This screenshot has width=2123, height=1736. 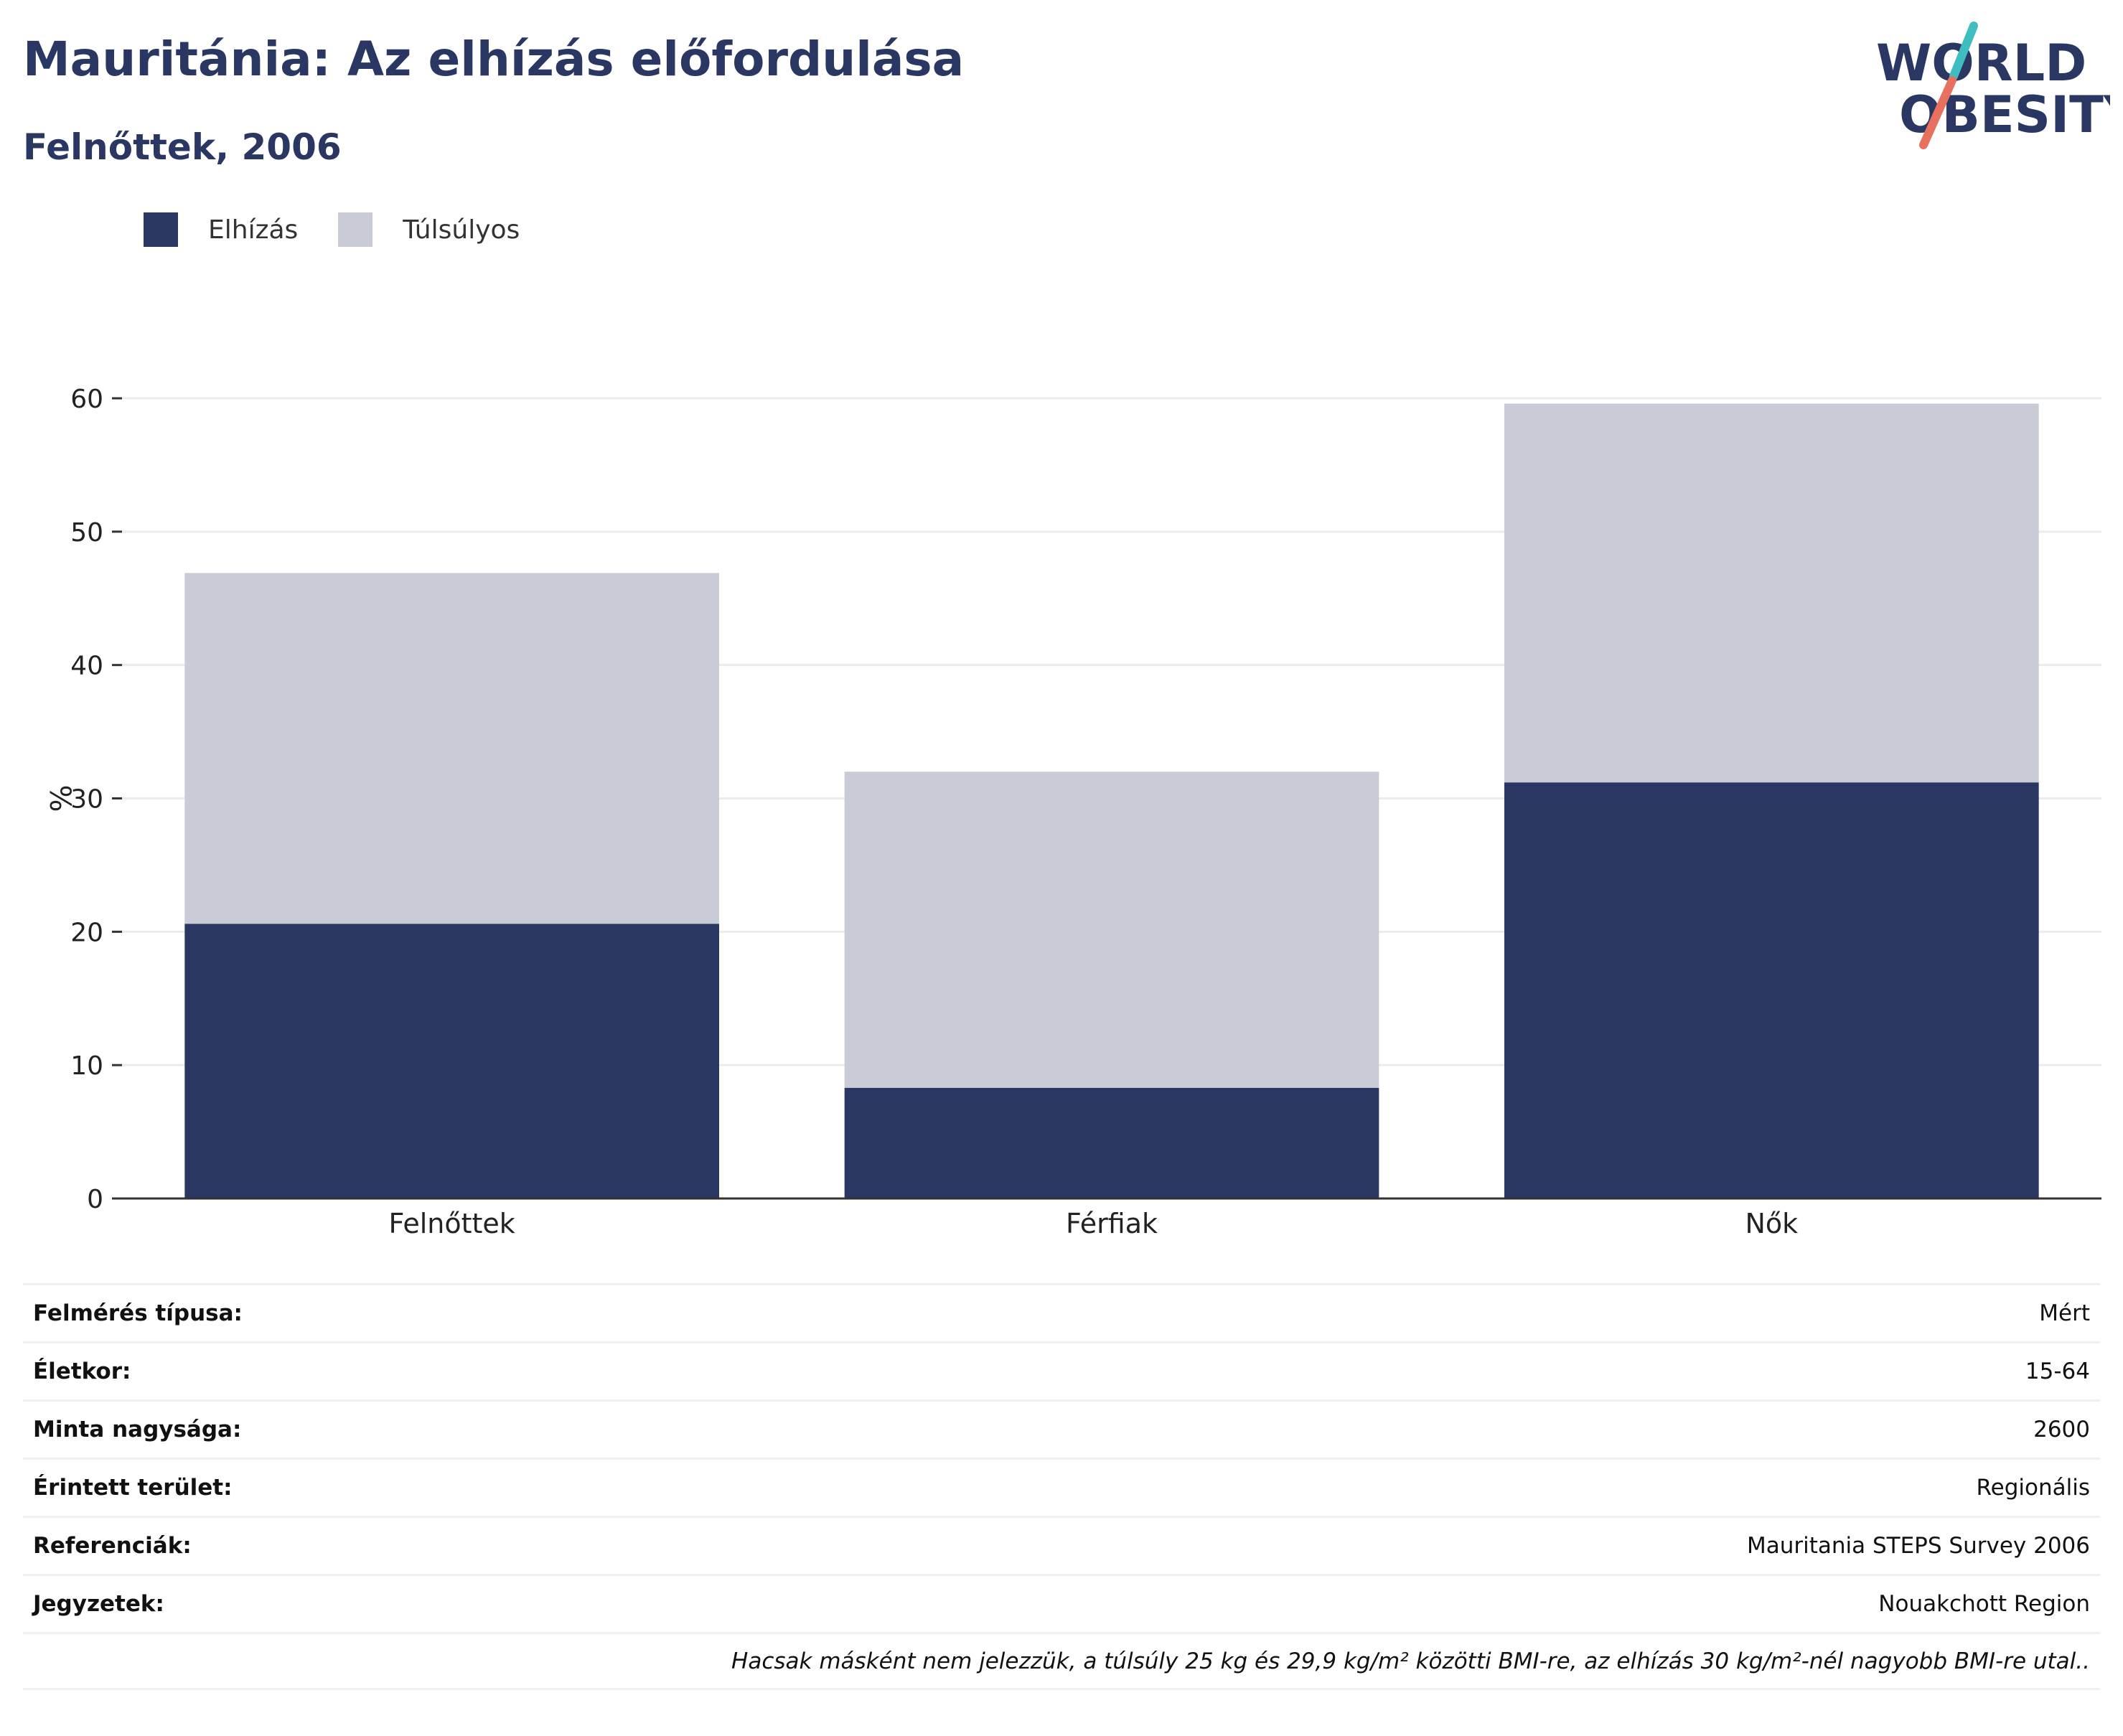 I want to click on info-row-sample-size: Minta nagysága: 2600, so click(x=1061, y=1428).